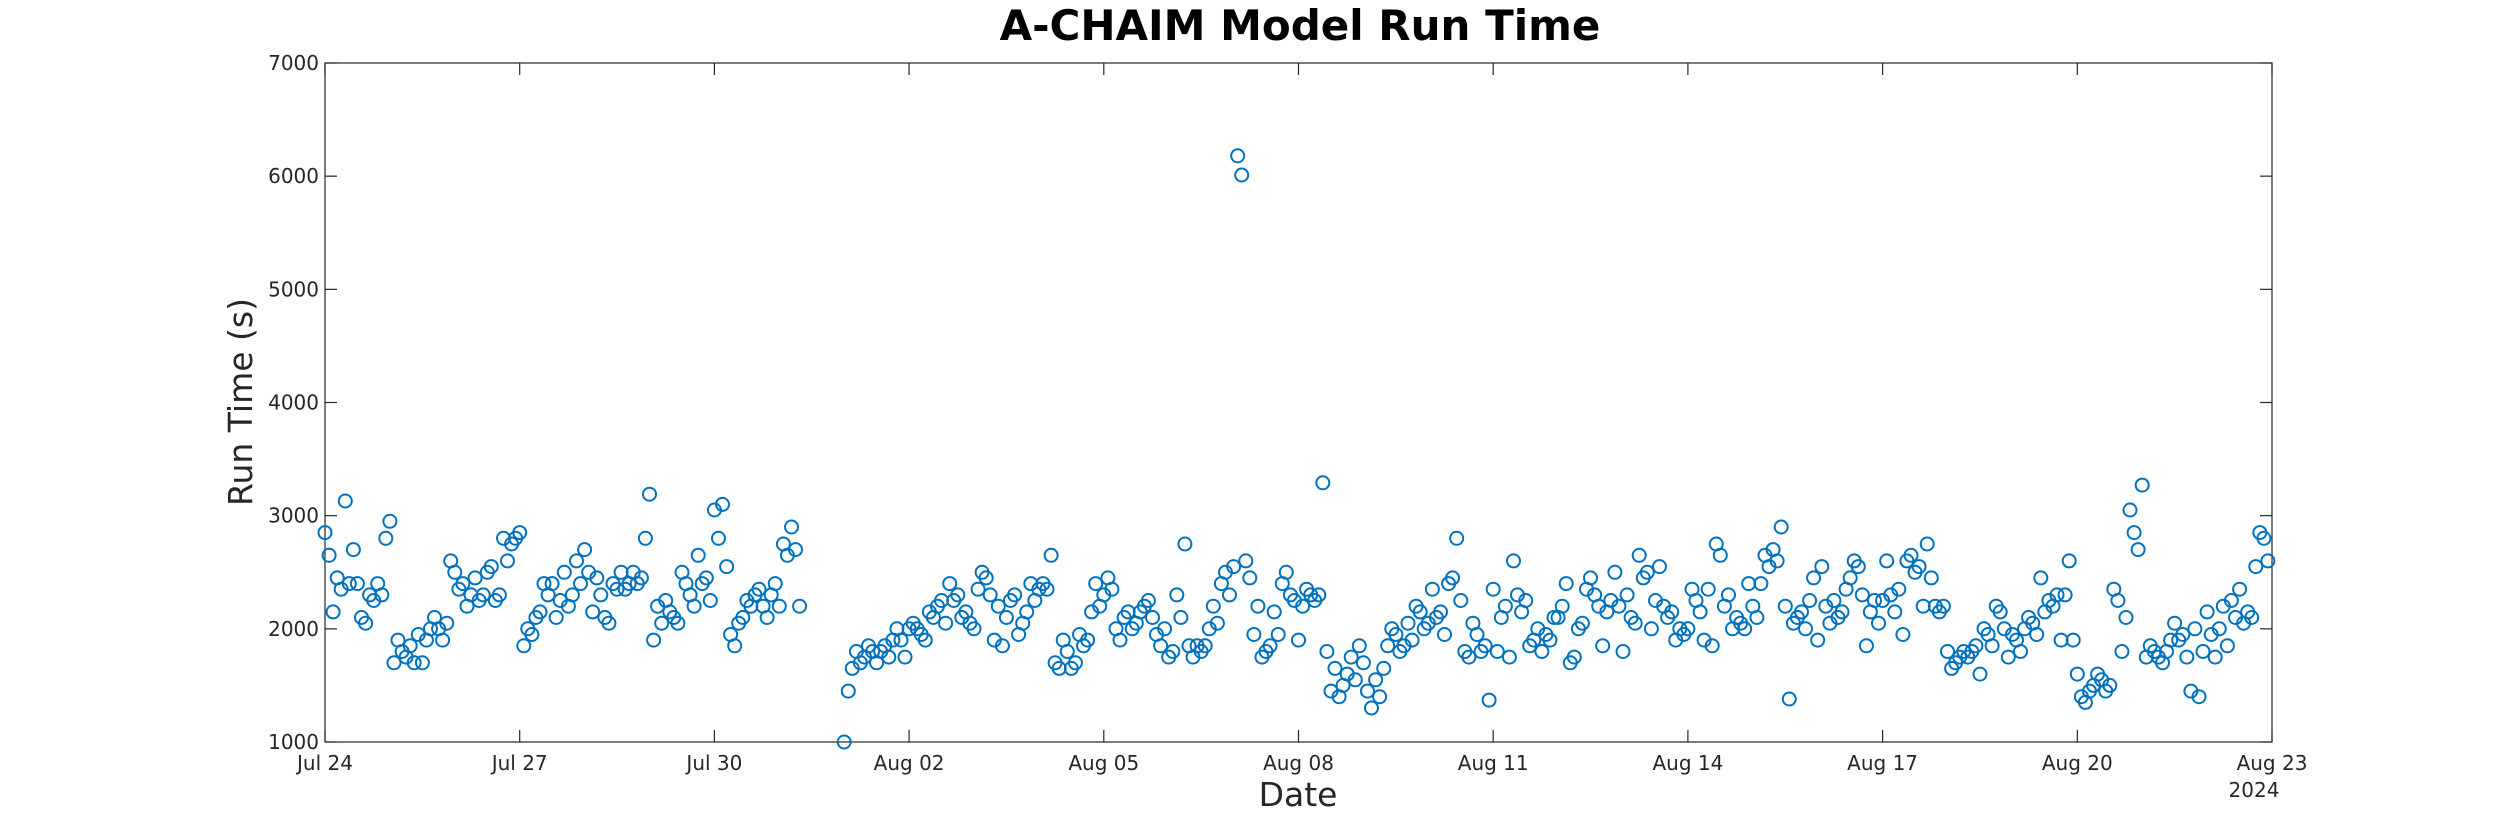  What do you see at coordinates (293, 742) in the screenshot?
I see `y-tick-label: 1000` at bounding box center [293, 742].